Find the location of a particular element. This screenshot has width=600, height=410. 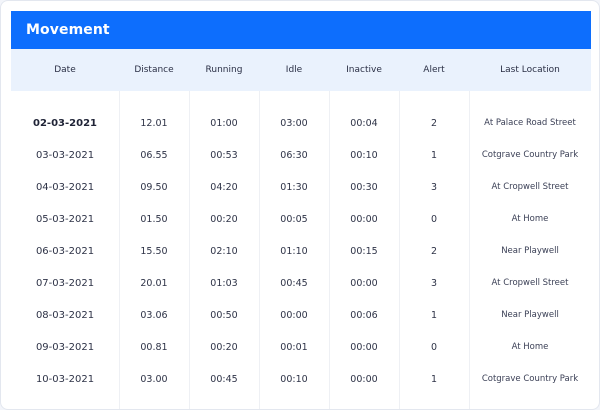

cell-distance: 00.81 is located at coordinates (154, 347).